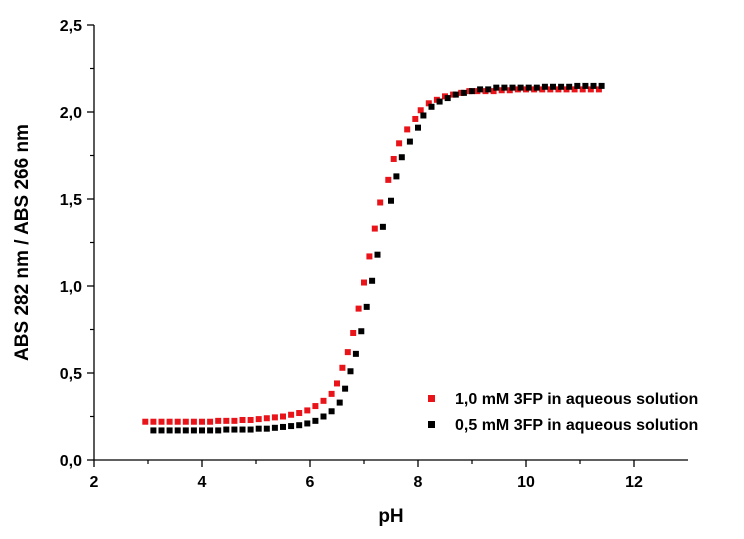 This screenshot has width=744, height=539. I want to click on y-axis-label: ABS 282 nm / ABS 266 nm, so click(22, 242).